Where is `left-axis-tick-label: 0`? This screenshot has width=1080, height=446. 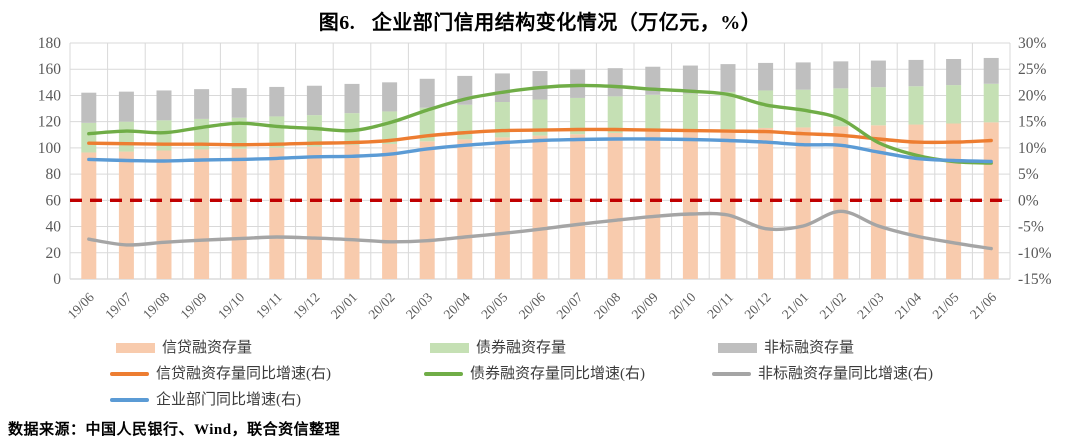 left-axis-tick-label: 0 is located at coordinates (57, 279).